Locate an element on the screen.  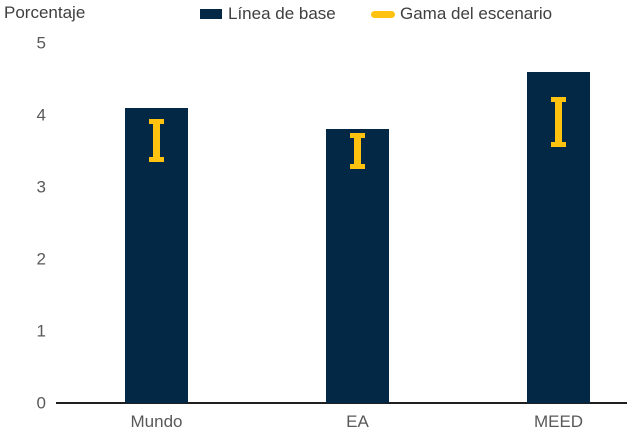
x-tick-label-mundo: Mundo is located at coordinates (156, 421).